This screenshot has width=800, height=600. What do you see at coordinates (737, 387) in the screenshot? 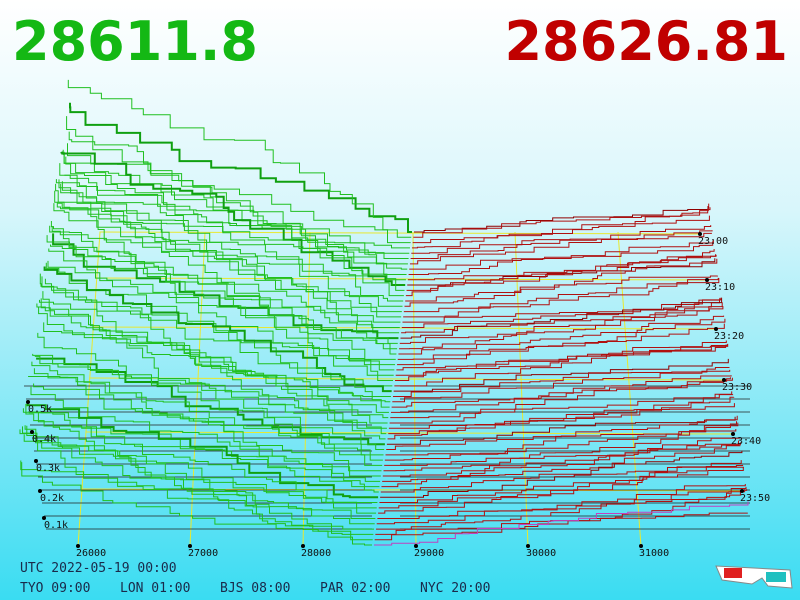
I see `time-label: 23:30` at bounding box center [737, 387].